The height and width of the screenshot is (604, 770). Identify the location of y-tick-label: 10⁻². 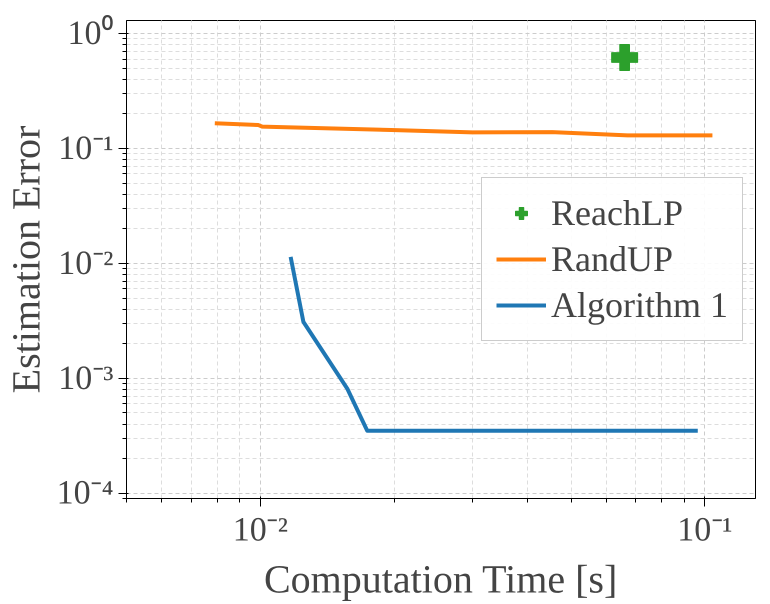
(86, 263).